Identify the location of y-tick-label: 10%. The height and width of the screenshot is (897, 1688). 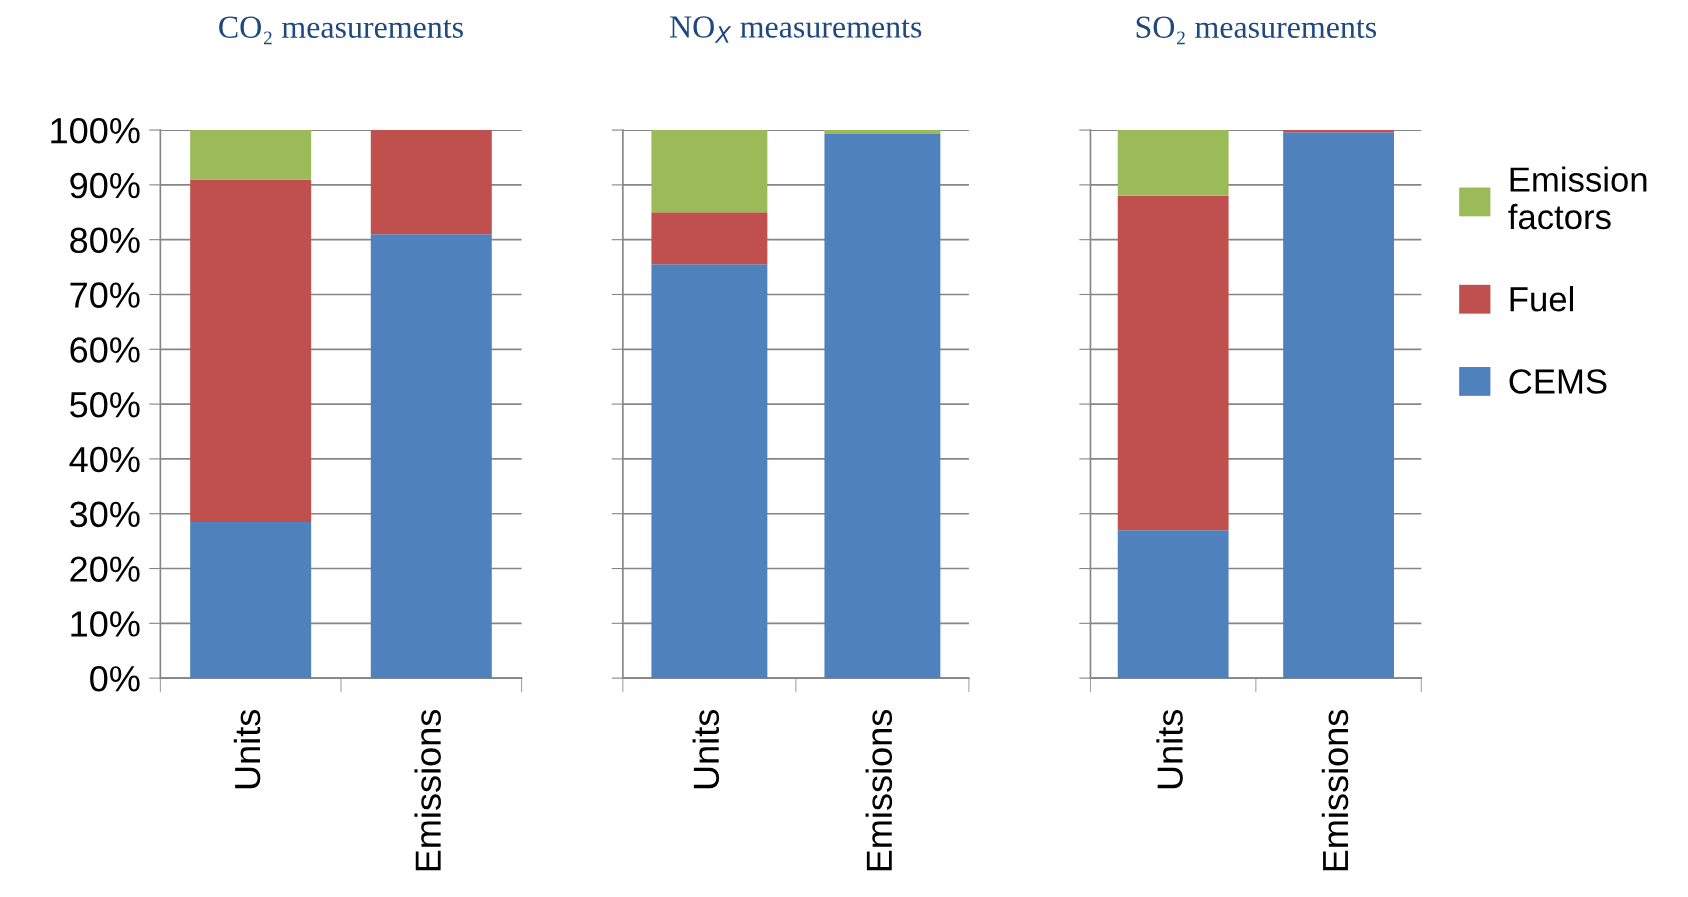
(105, 624).